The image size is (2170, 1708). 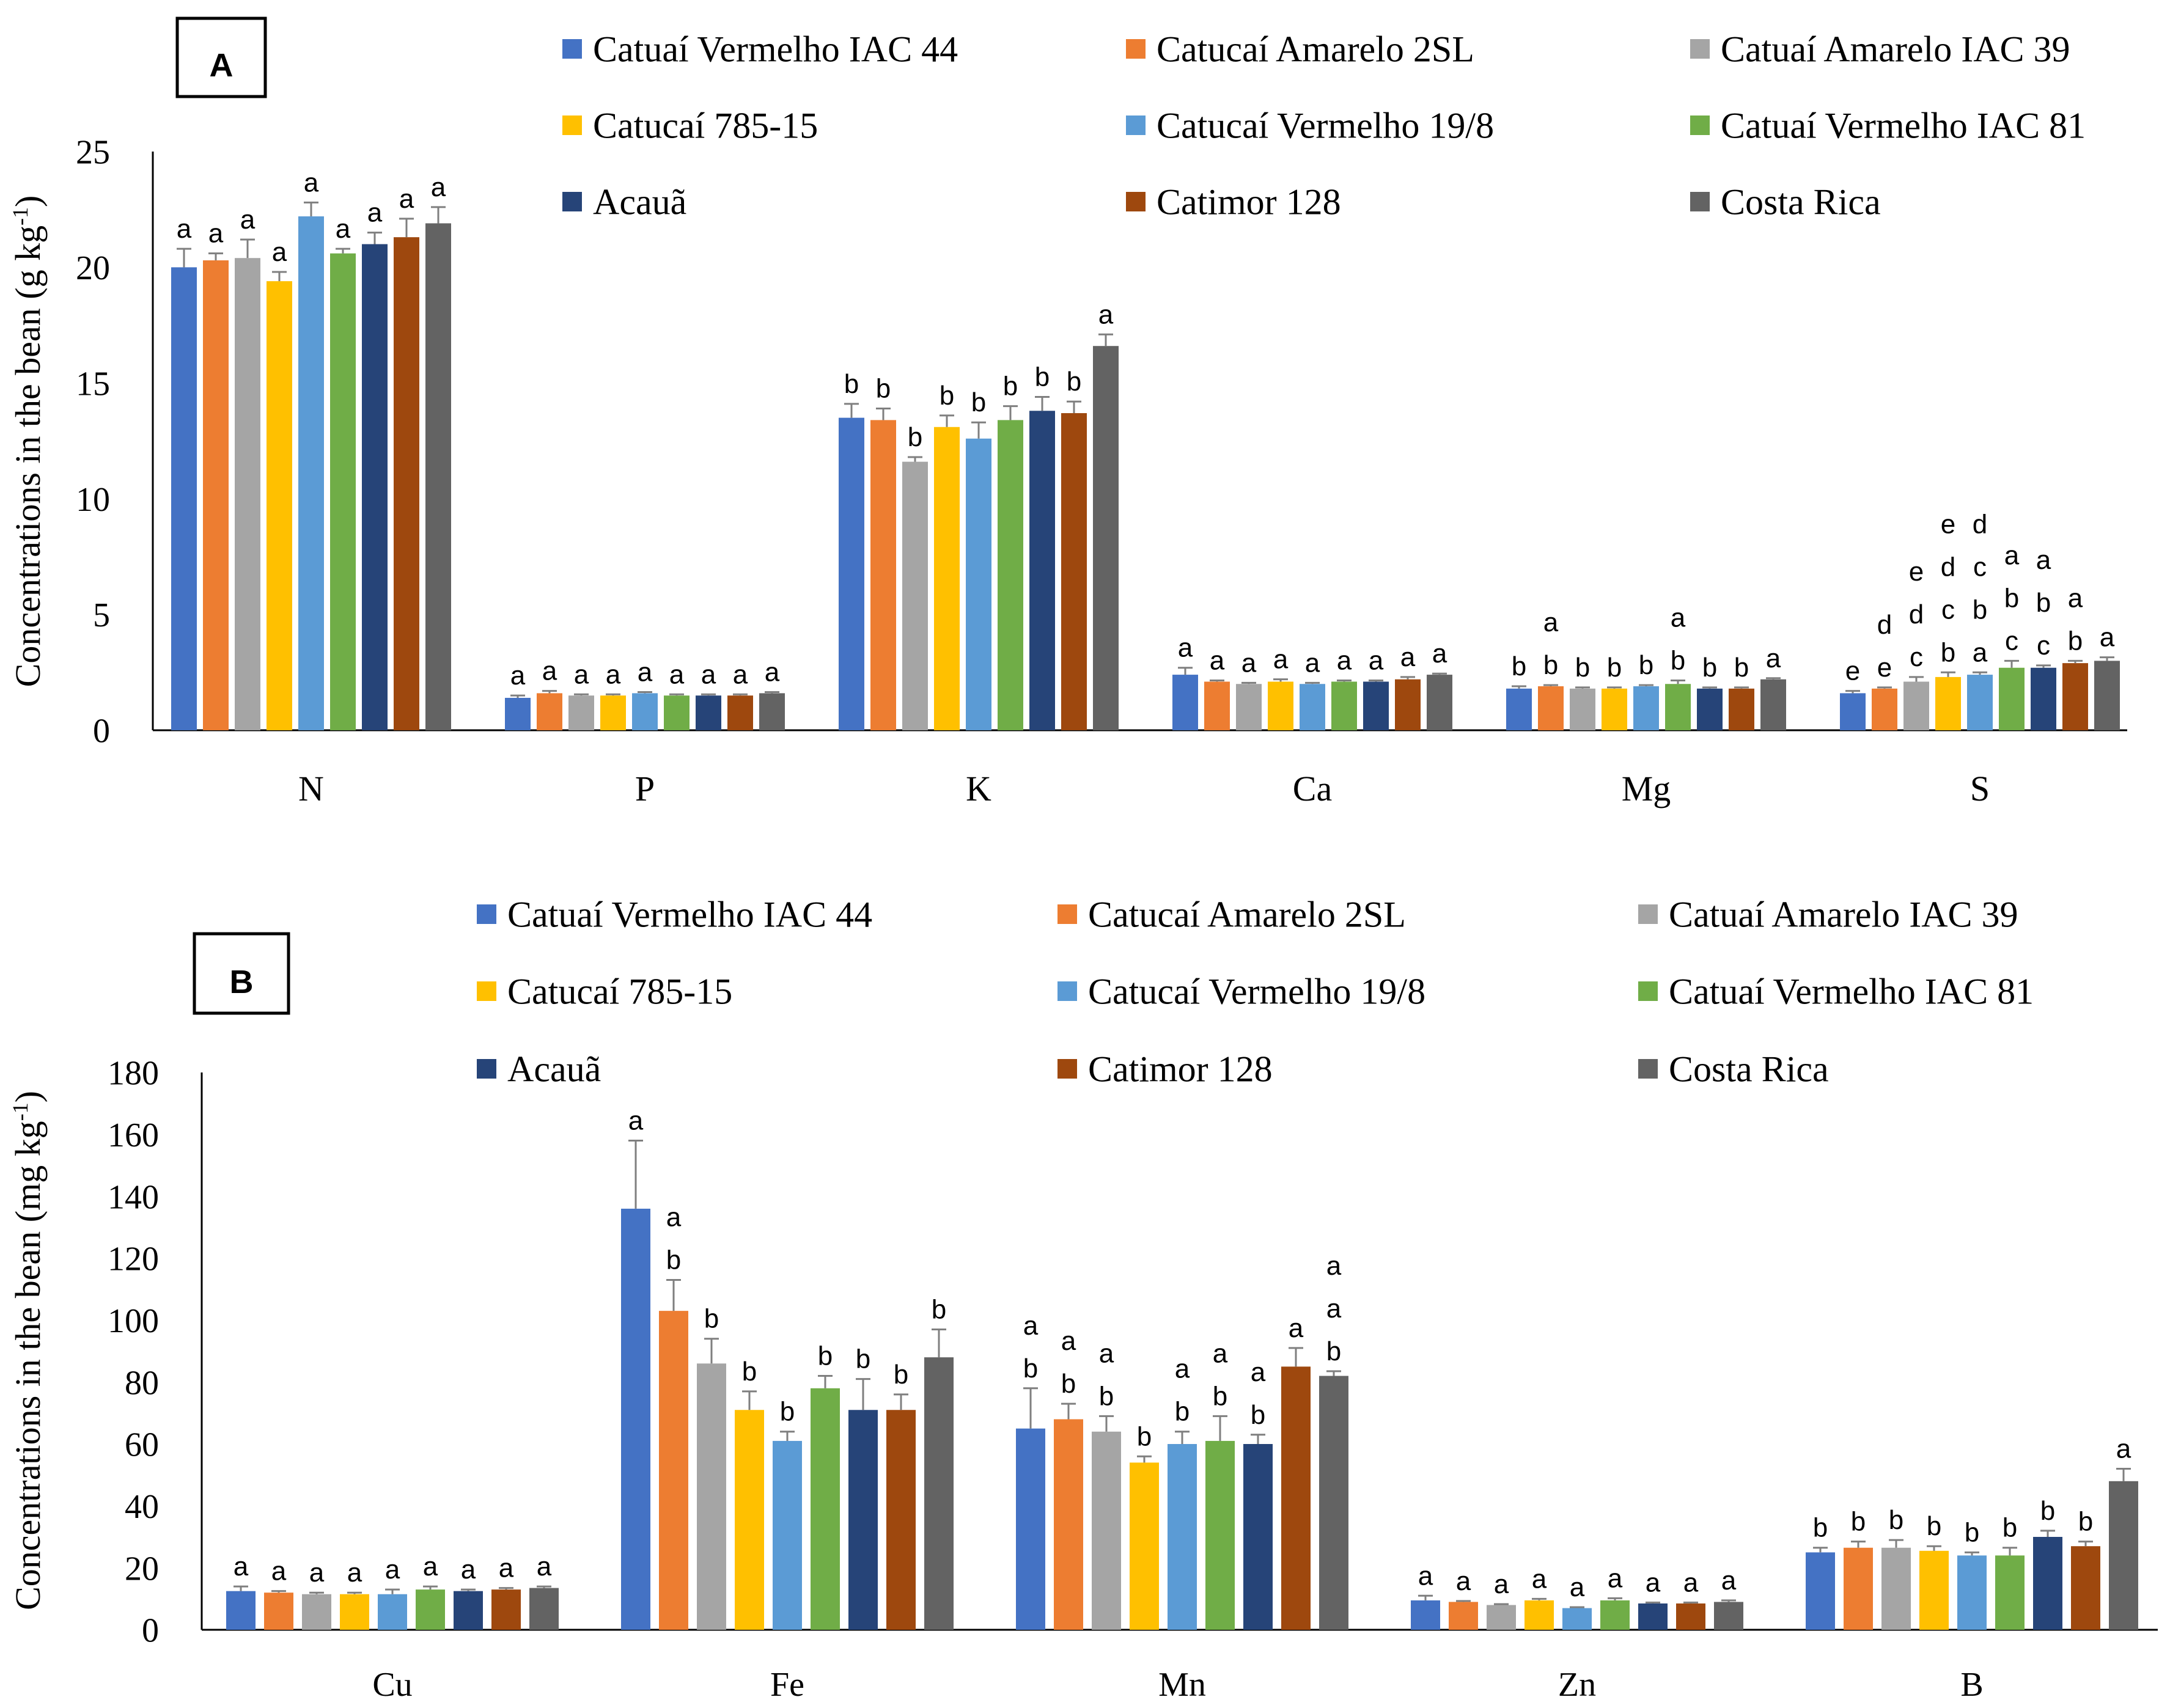 What do you see at coordinates (216, 495) in the screenshot?
I see `bar-n-catucai-amarelo-2sl` at bounding box center [216, 495].